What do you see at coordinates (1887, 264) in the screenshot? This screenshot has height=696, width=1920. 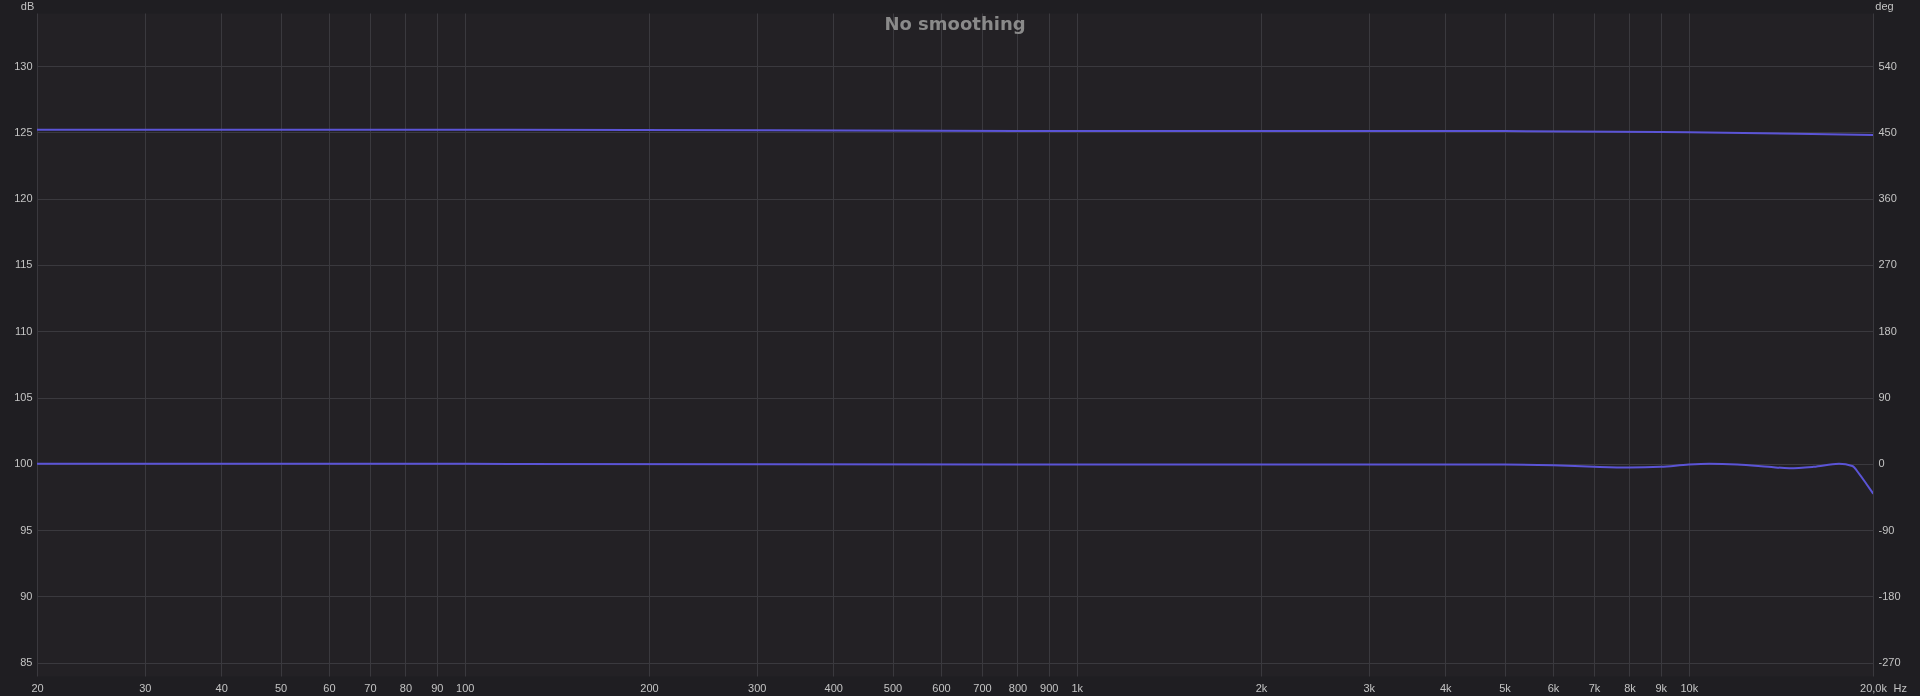 I see `y2-tick-label: 270` at bounding box center [1887, 264].